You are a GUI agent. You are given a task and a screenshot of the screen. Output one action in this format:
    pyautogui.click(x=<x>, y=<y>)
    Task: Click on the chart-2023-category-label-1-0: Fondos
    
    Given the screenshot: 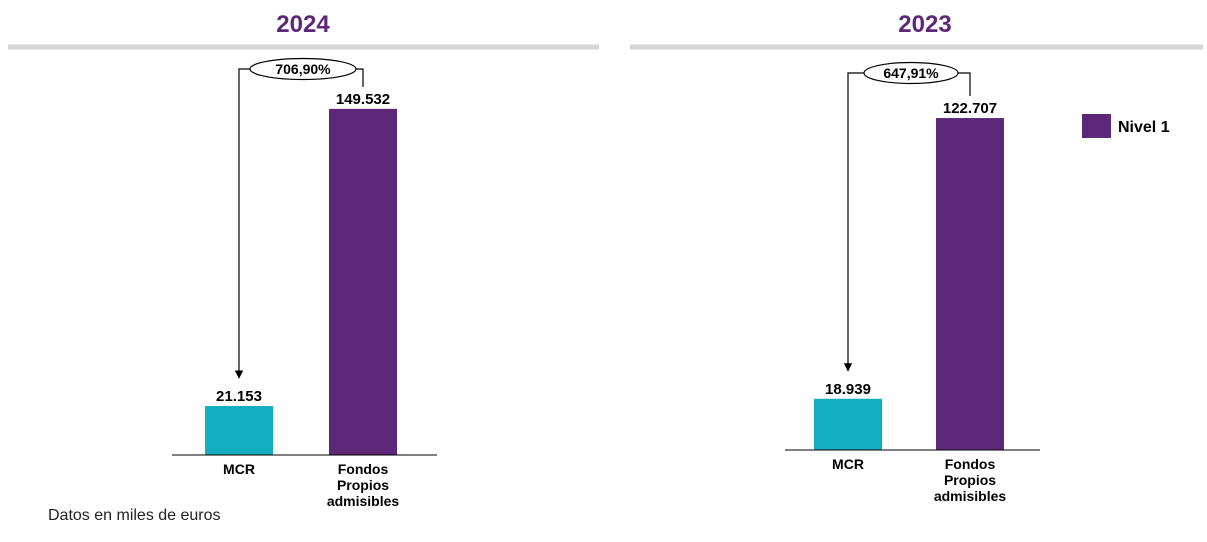 What is the action you would take?
    pyautogui.click(x=970, y=464)
    